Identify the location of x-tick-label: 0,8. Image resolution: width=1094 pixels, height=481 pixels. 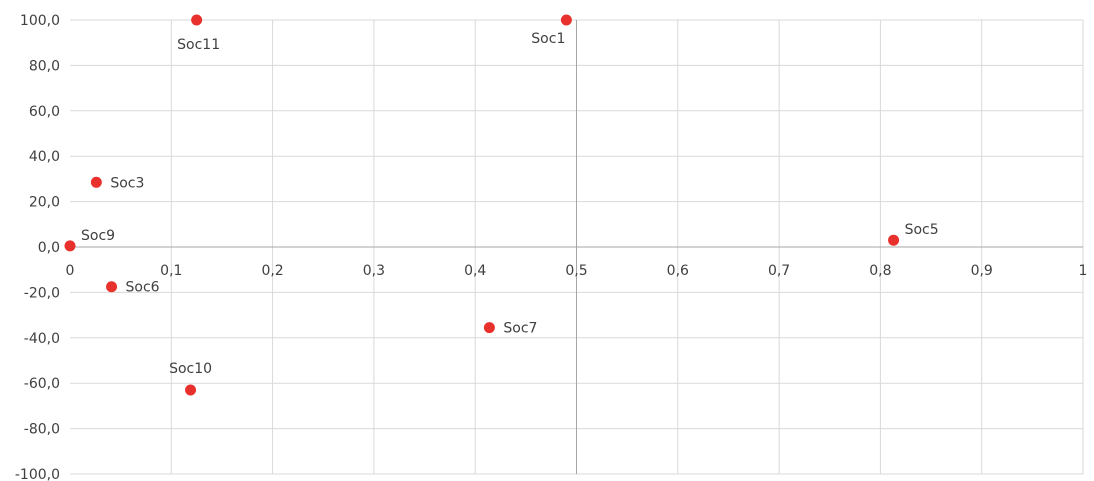
(880, 271).